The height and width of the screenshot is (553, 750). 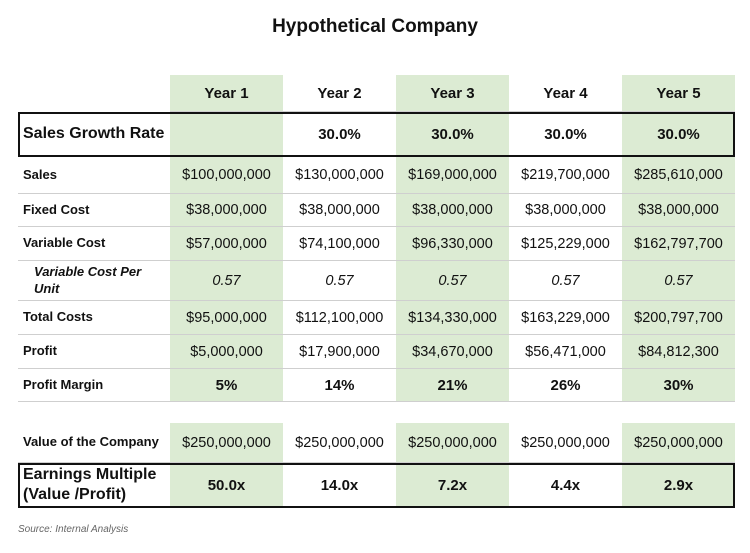 What do you see at coordinates (226, 175) in the screenshot?
I see `cell: $100,000,000` at bounding box center [226, 175].